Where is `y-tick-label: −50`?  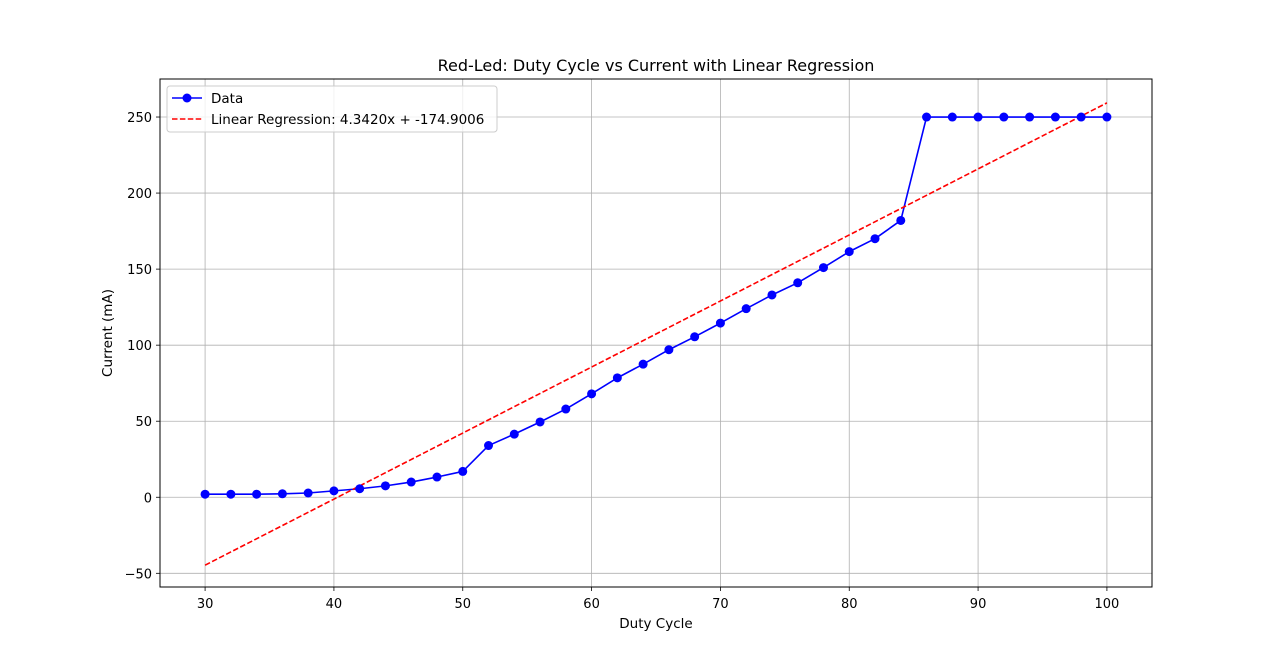
y-tick-label: −50 is located at coordinates (138, 574).